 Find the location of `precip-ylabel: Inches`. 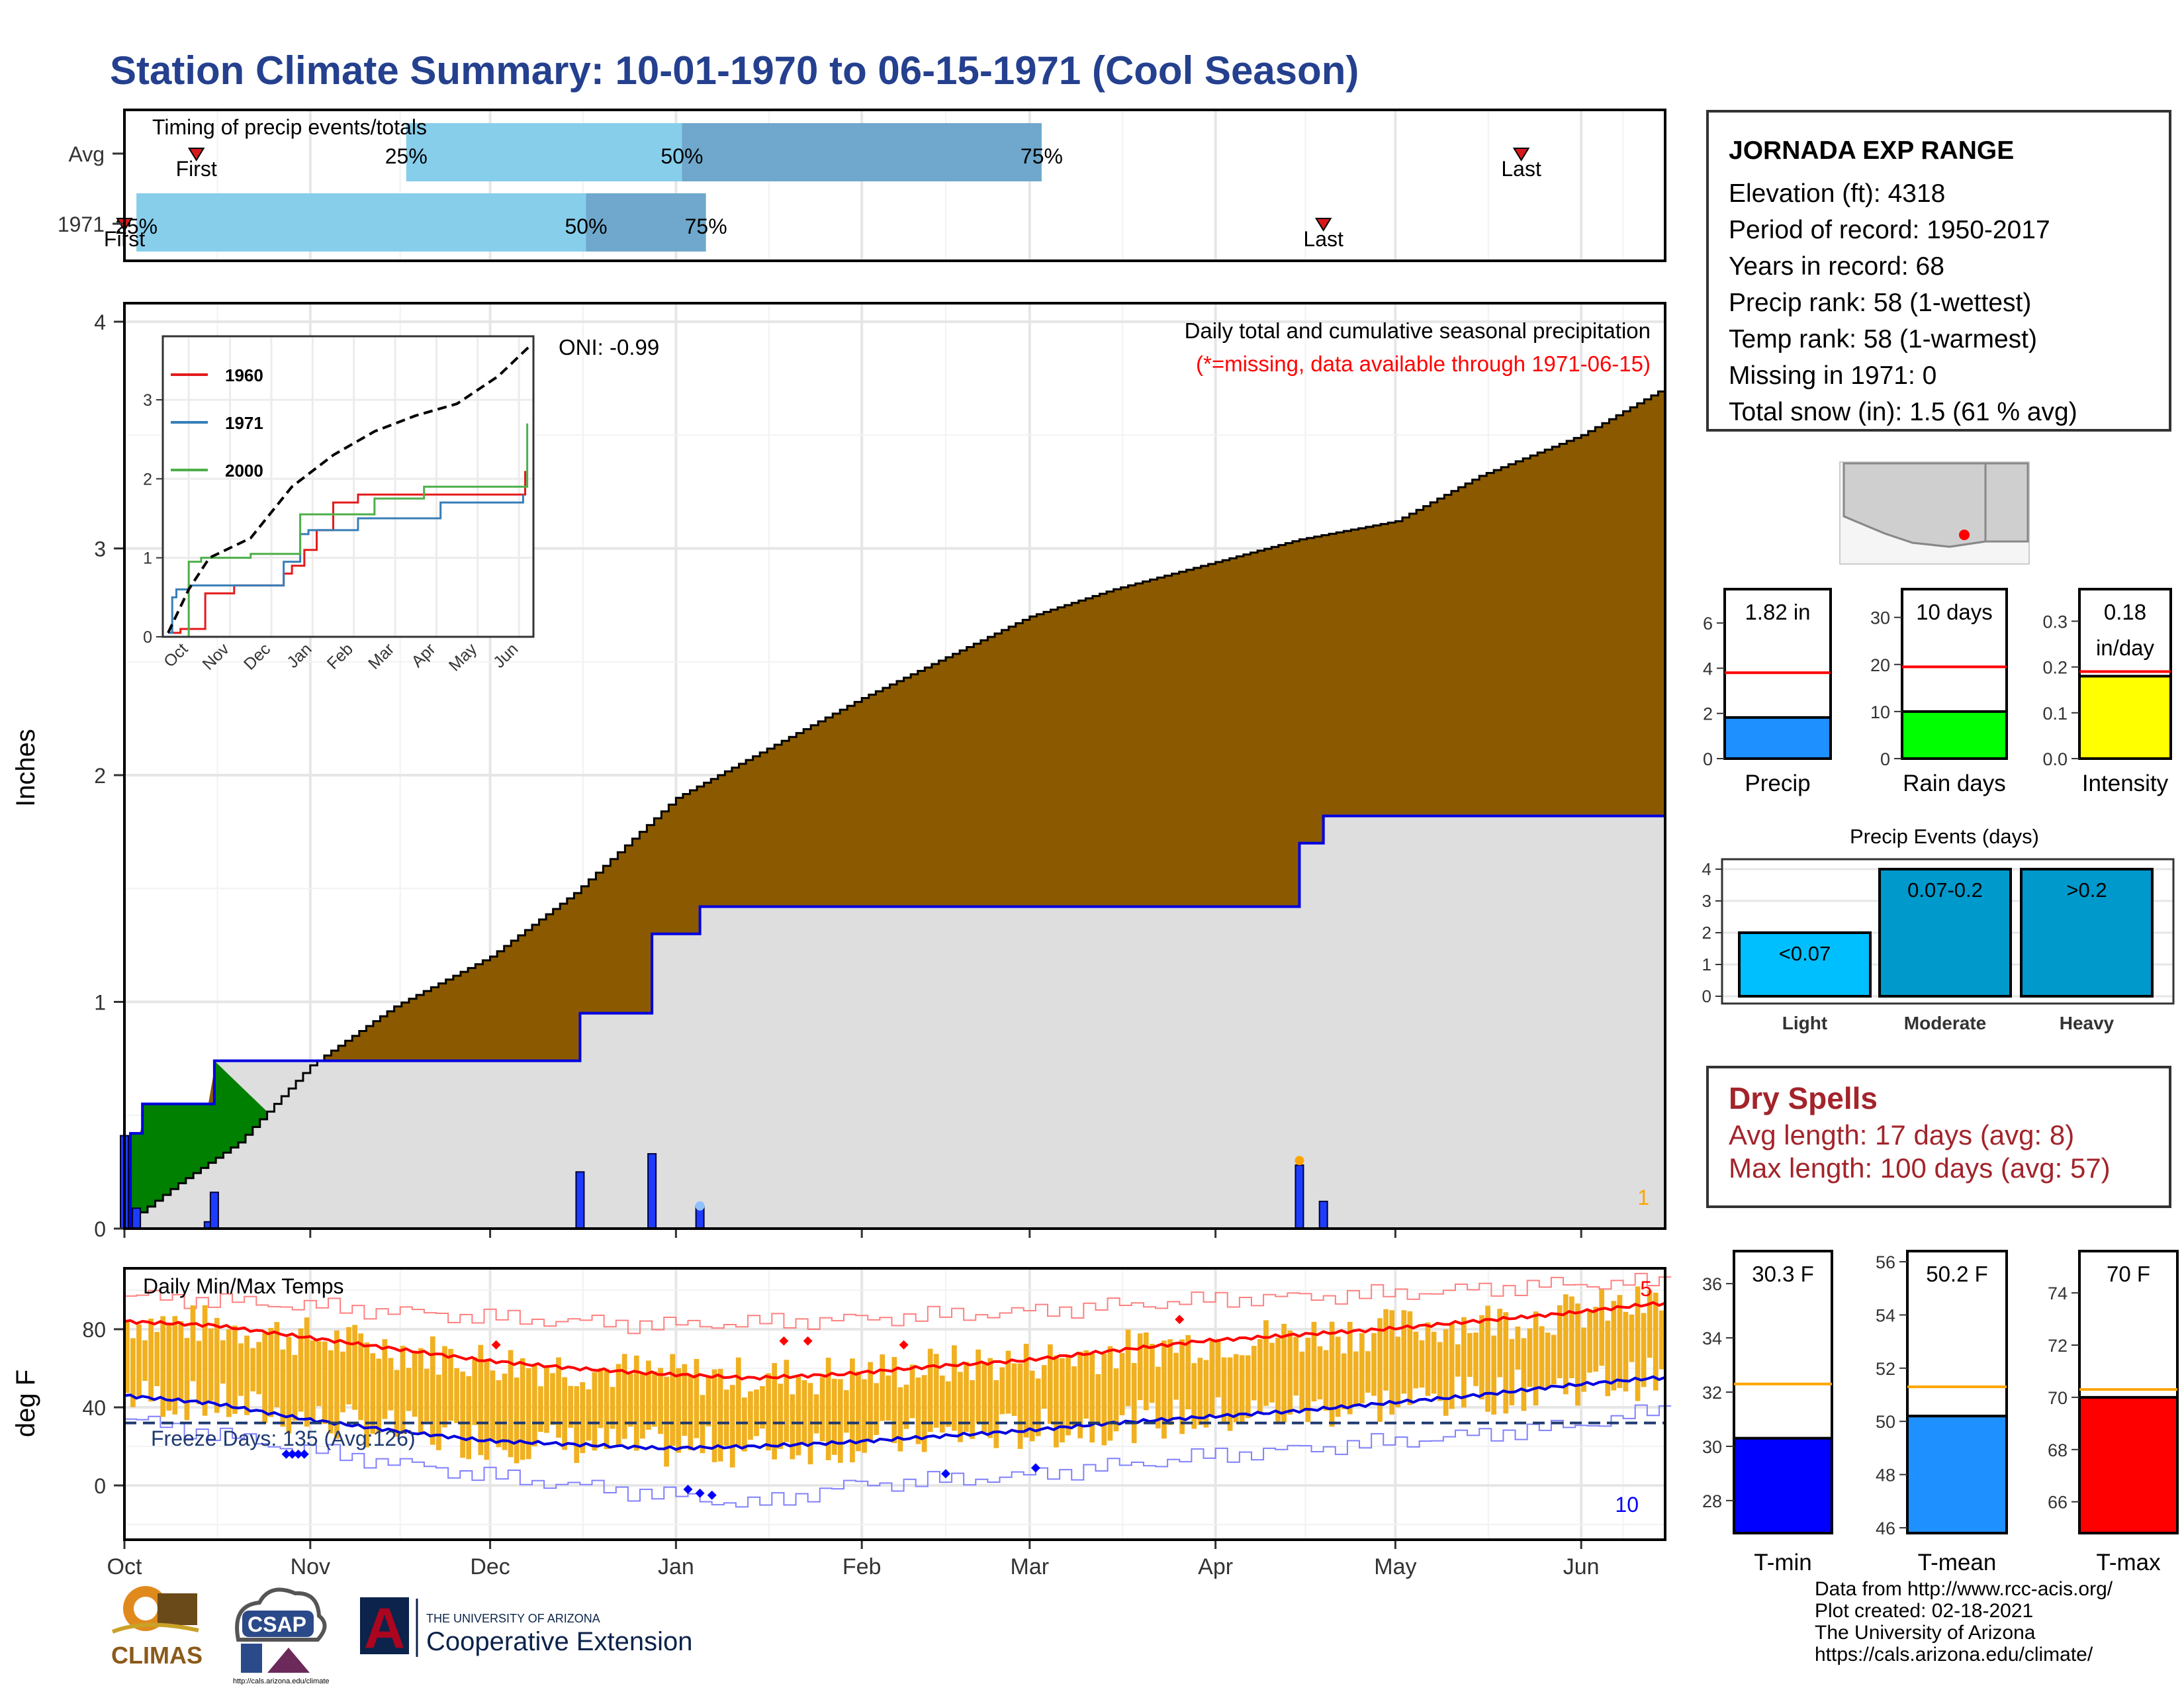

precip-ylabel: Inches is located at coordinates (26, 768).